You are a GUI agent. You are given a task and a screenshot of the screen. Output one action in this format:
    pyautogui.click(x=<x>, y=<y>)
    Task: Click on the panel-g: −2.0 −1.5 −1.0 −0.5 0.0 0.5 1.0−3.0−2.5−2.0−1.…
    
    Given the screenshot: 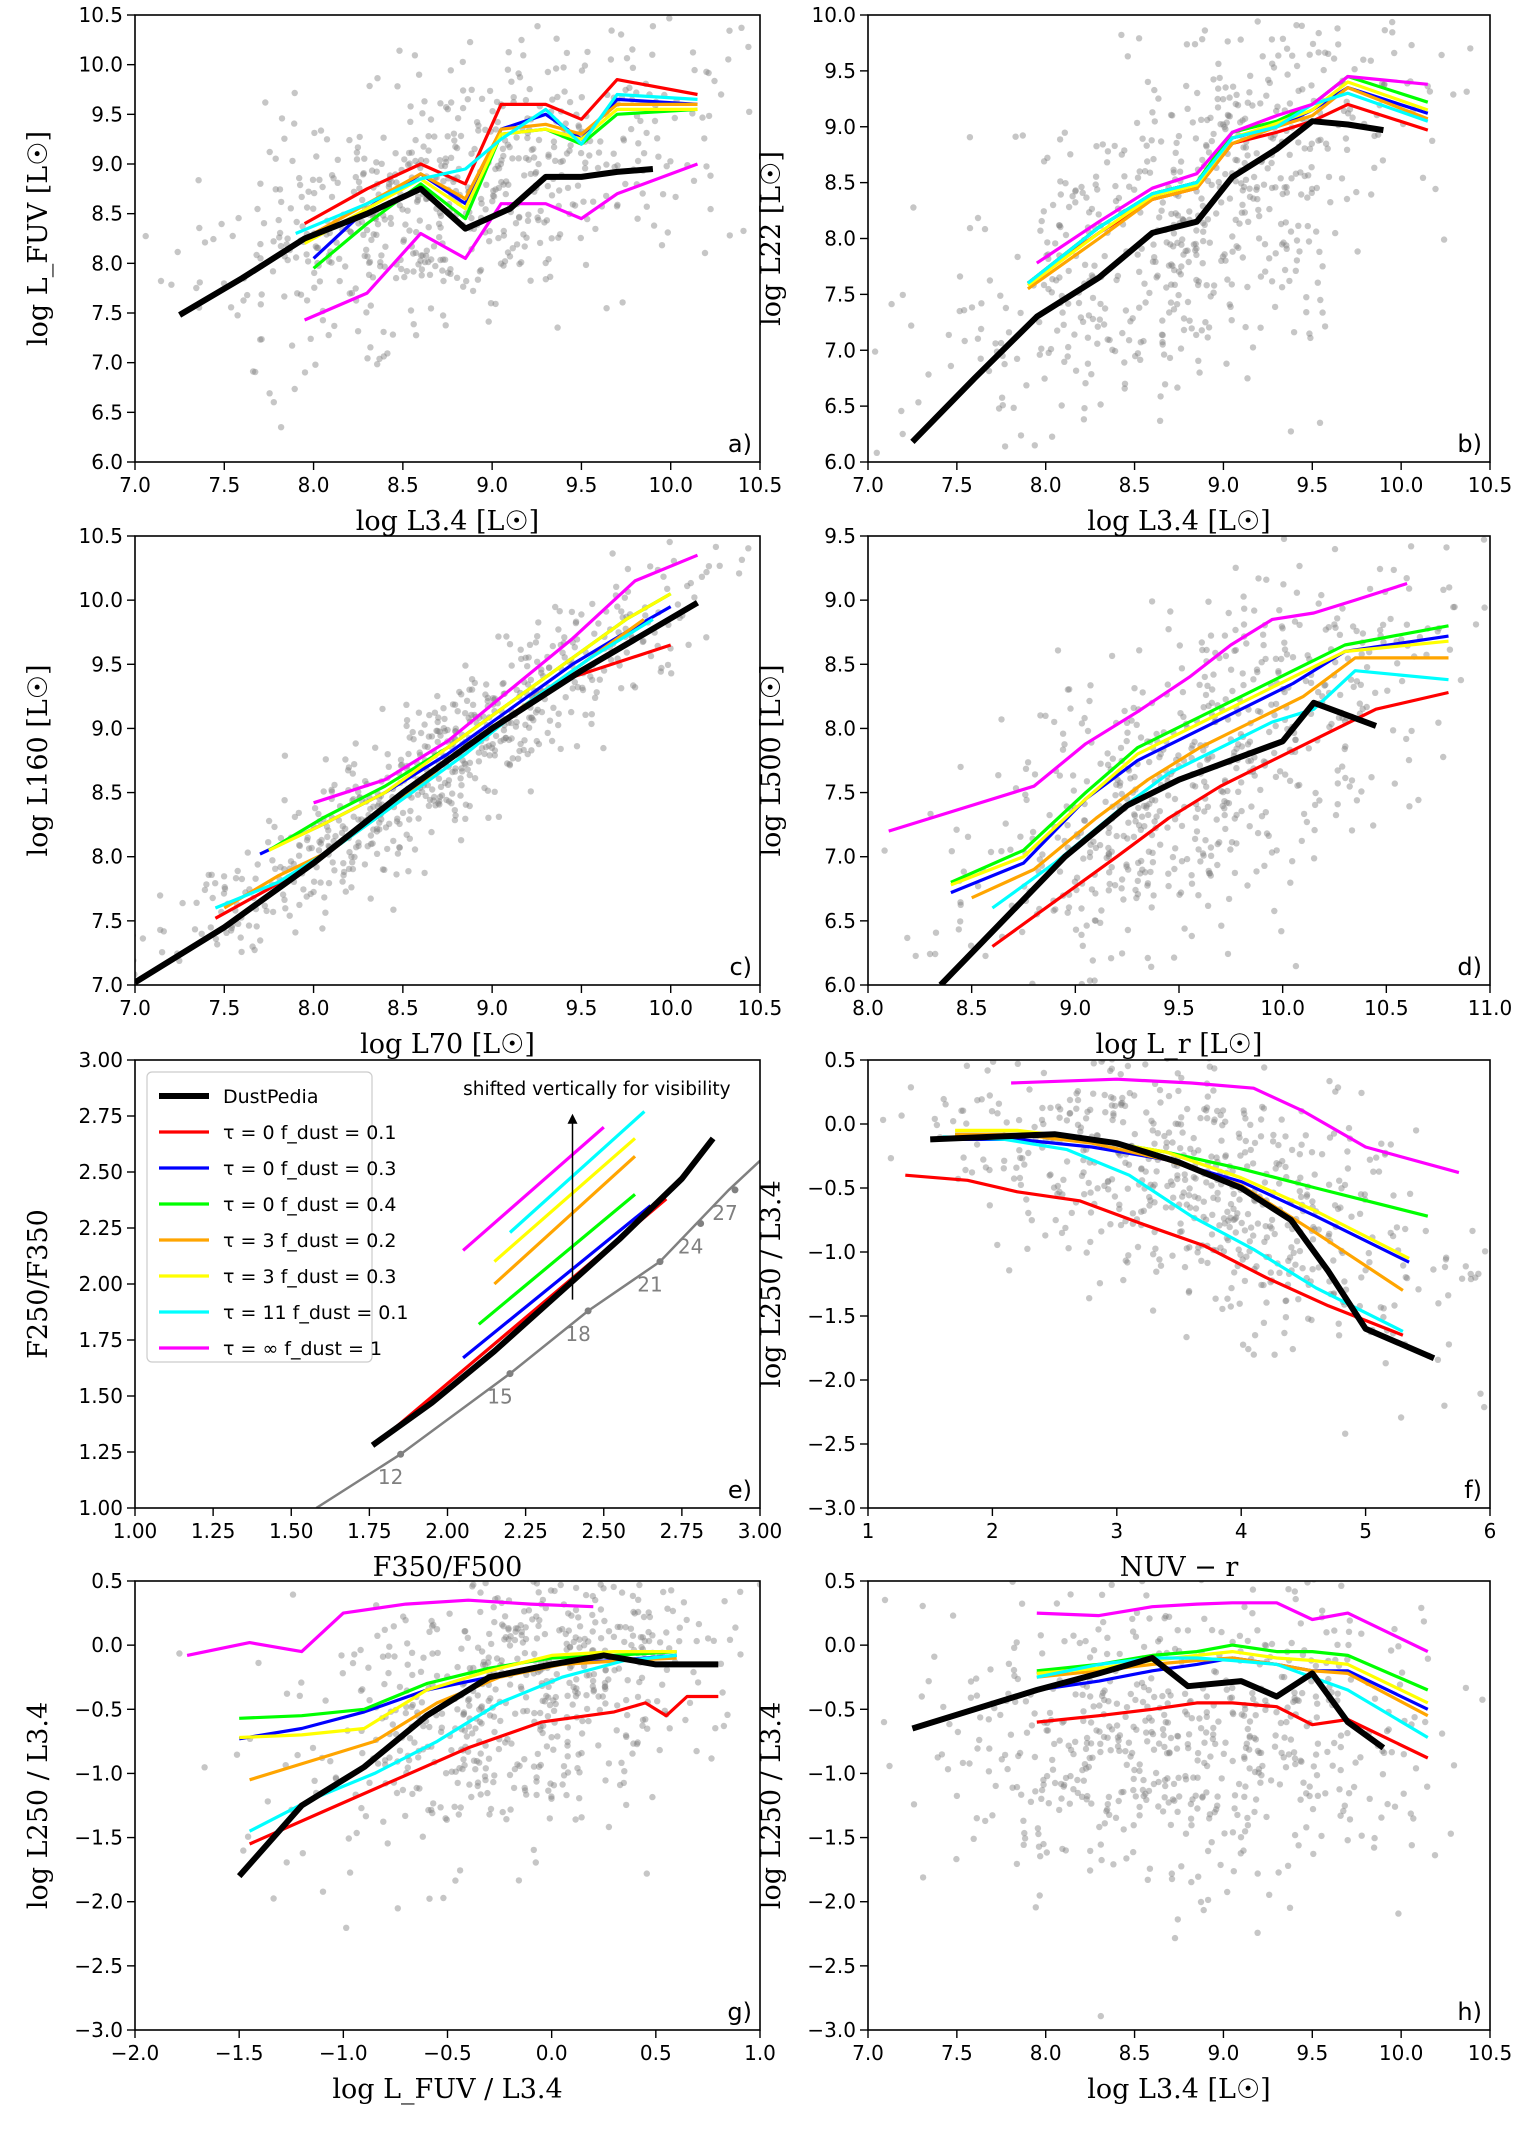 What is the action you would take?
    pyautogui.click(x=399, y=1837)
    